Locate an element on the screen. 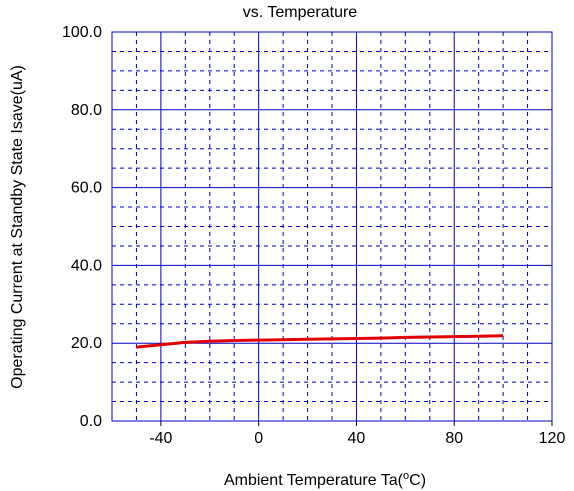 The height and width of the screenshot is (491, 574). x-tick-label: -40 is located at coordinates (160, 438).